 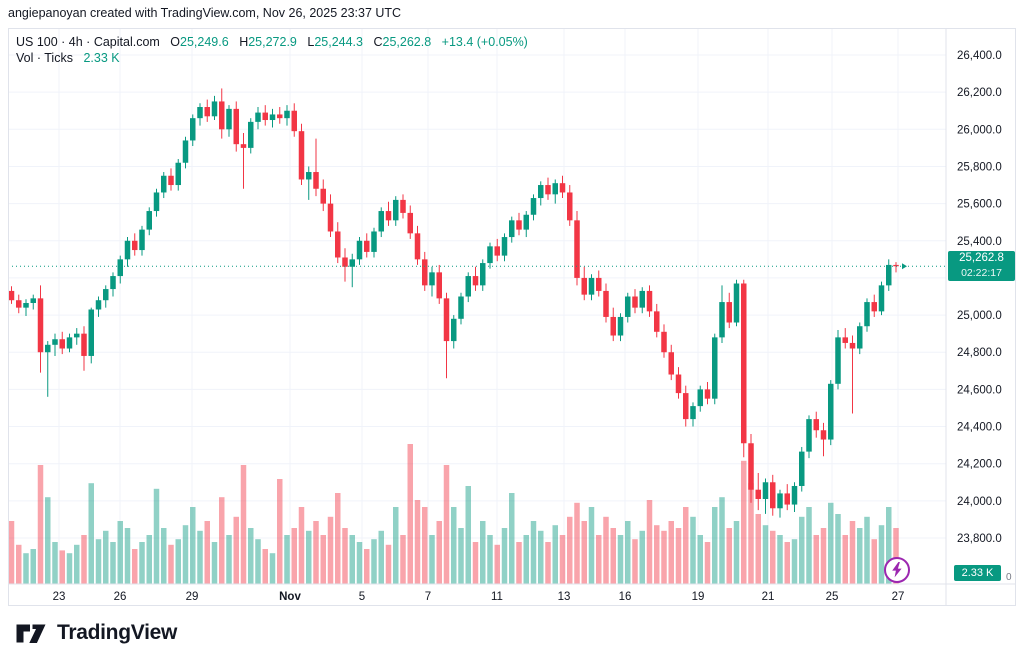 I want to click on time-axis-label: 13, so click(x=564, y=597).